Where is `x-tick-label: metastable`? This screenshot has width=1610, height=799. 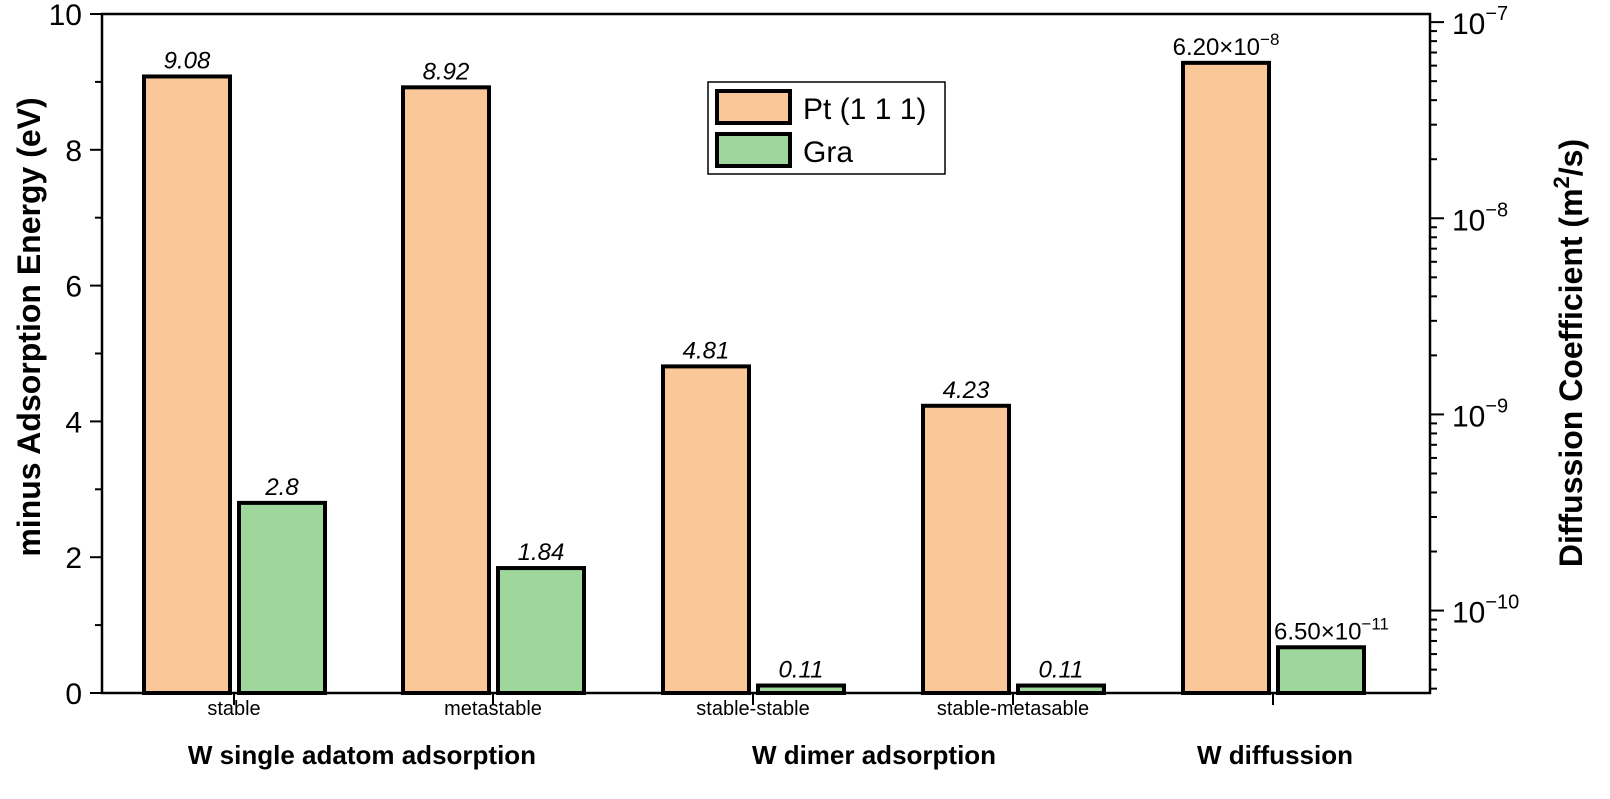 x-tick-label: metastable is located at coordinates (493, 709).